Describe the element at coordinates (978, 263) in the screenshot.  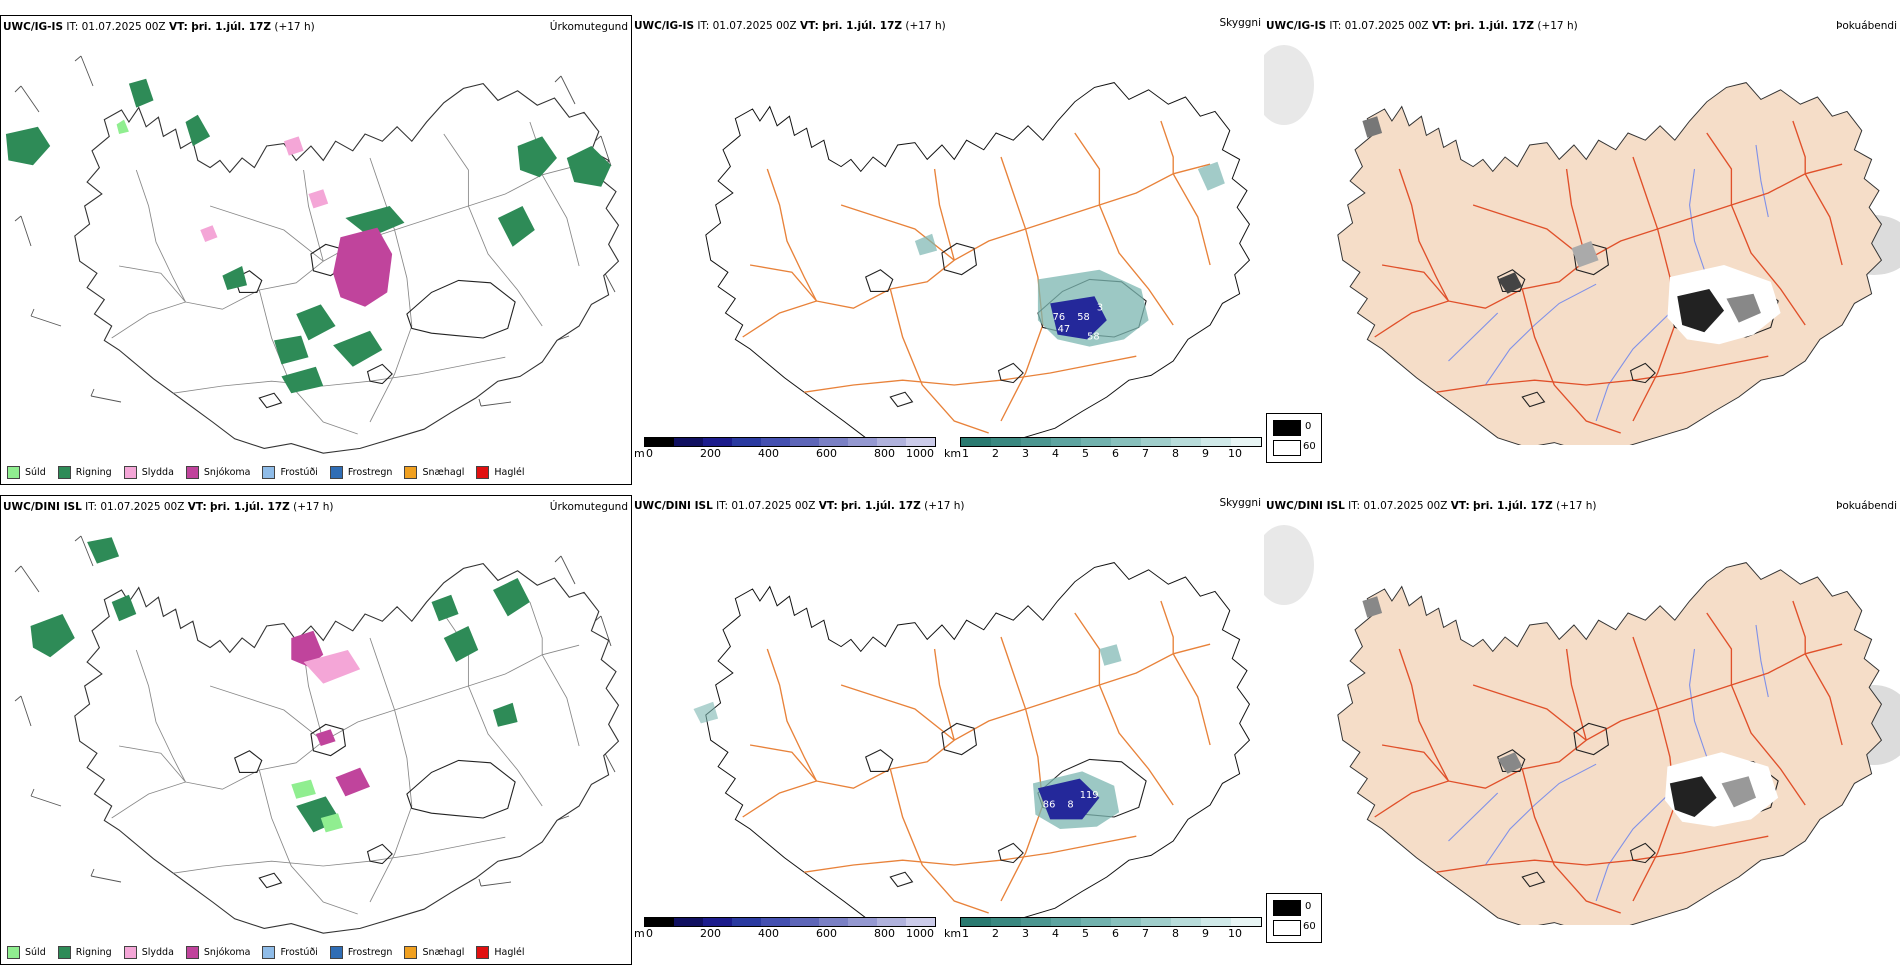
I see `visibility-map: 76 58 47 58 3` at that location.